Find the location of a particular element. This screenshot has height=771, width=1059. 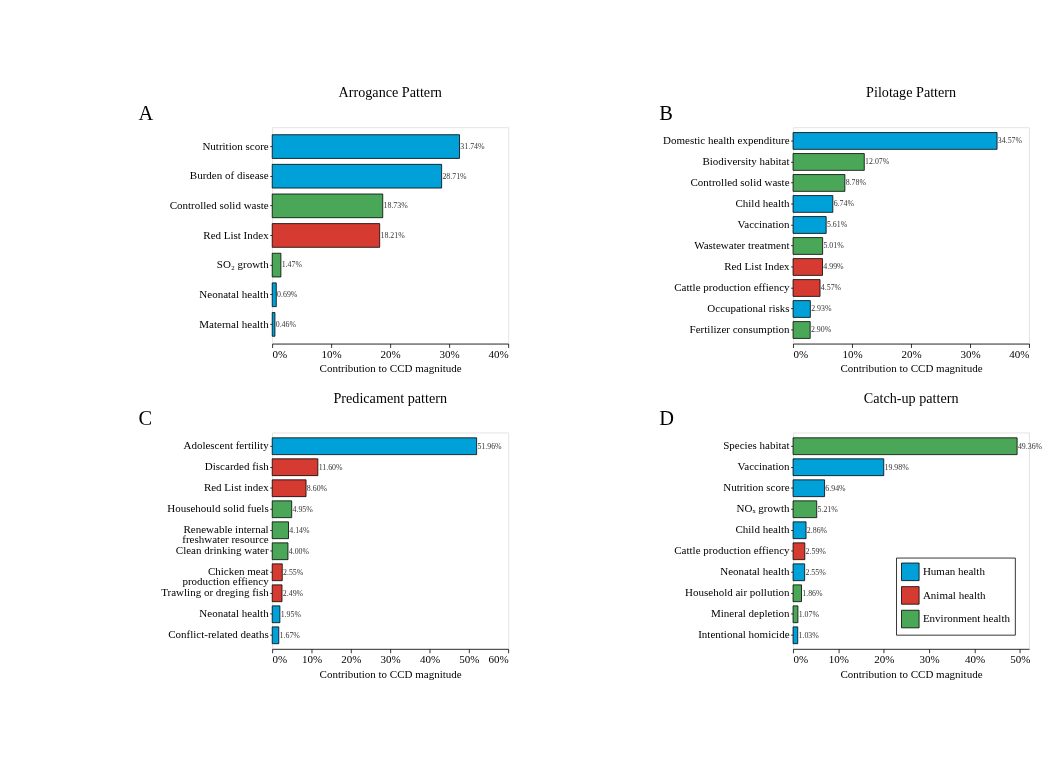

data-label: 1.67% is located at coordinates (290, 635).